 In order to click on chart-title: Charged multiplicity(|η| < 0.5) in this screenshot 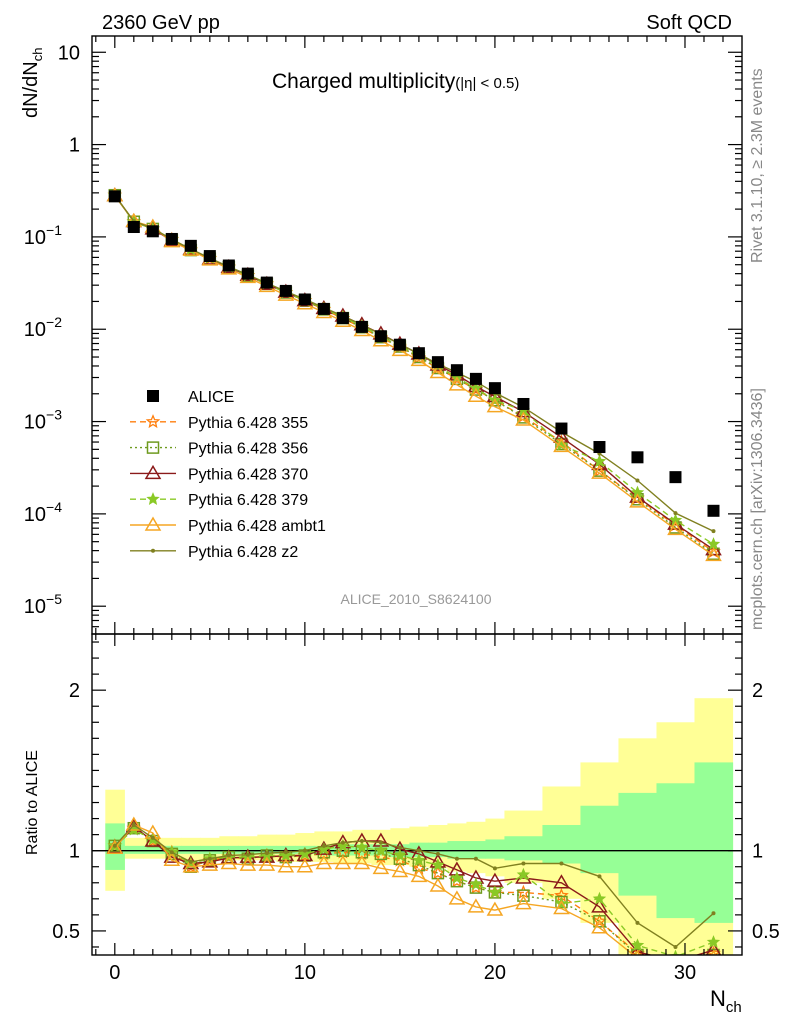, I will do `click(395, 81)`.